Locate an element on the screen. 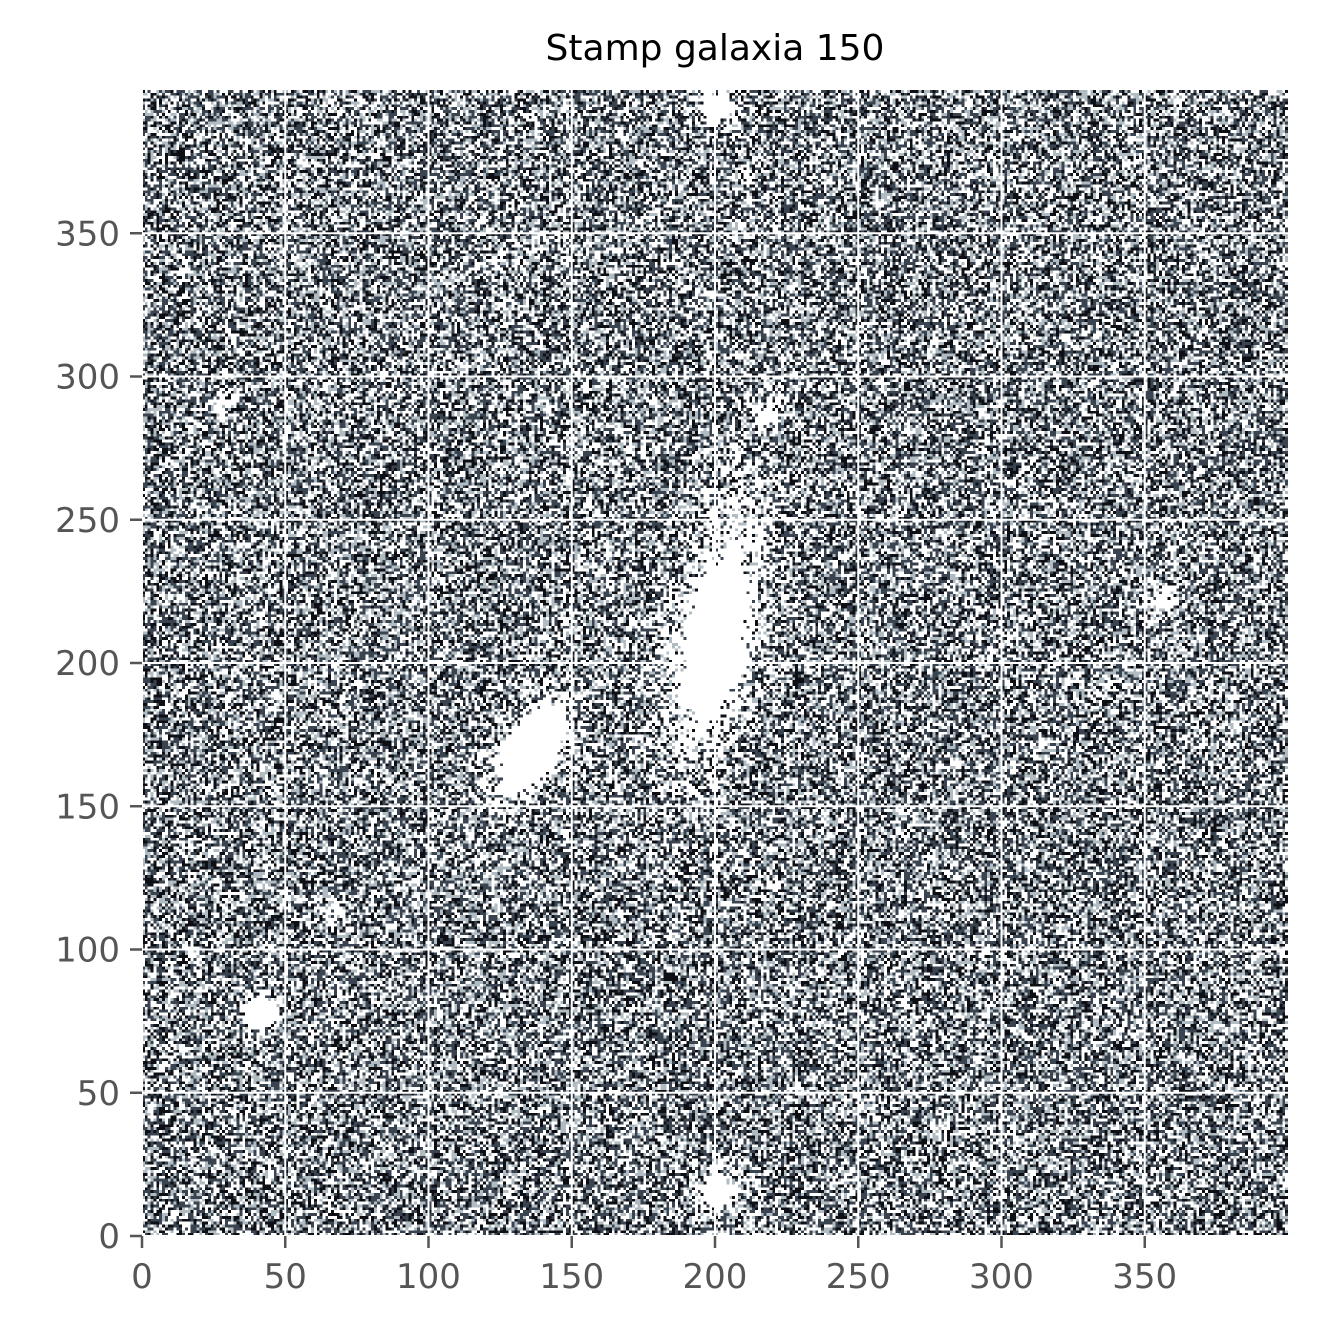  y-tick-label: 250 is located at coordinates (87, 521).